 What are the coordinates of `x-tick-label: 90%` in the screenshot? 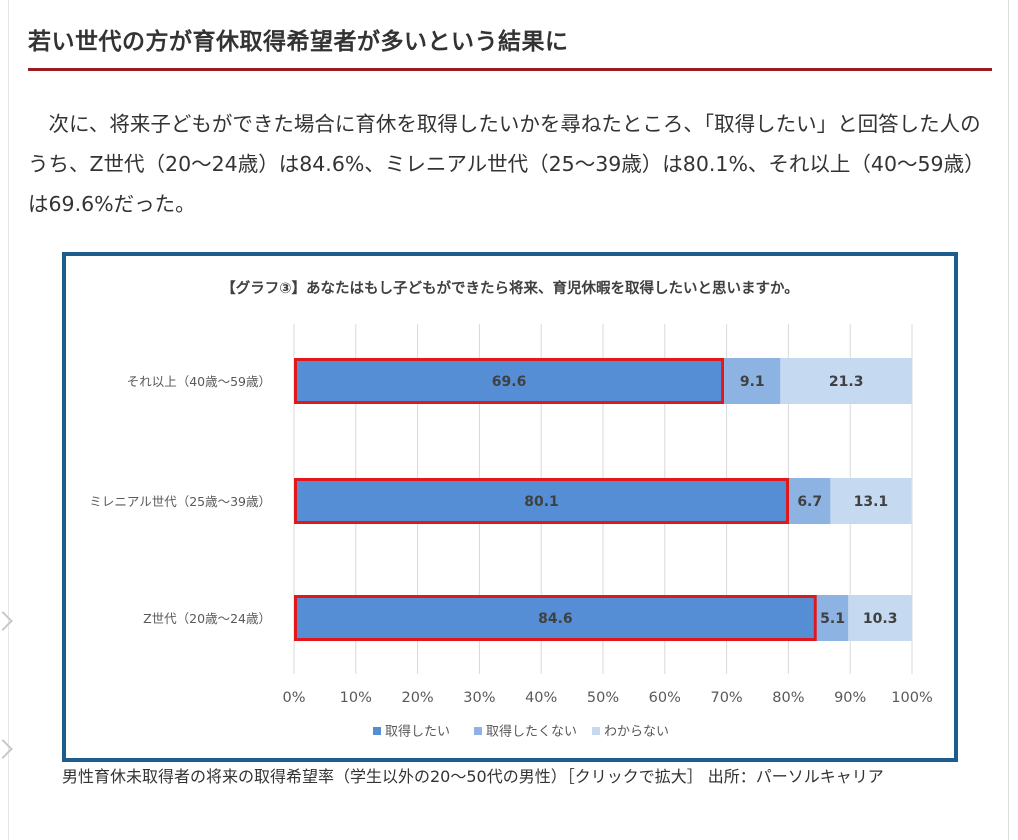 It's located at (850, 698).